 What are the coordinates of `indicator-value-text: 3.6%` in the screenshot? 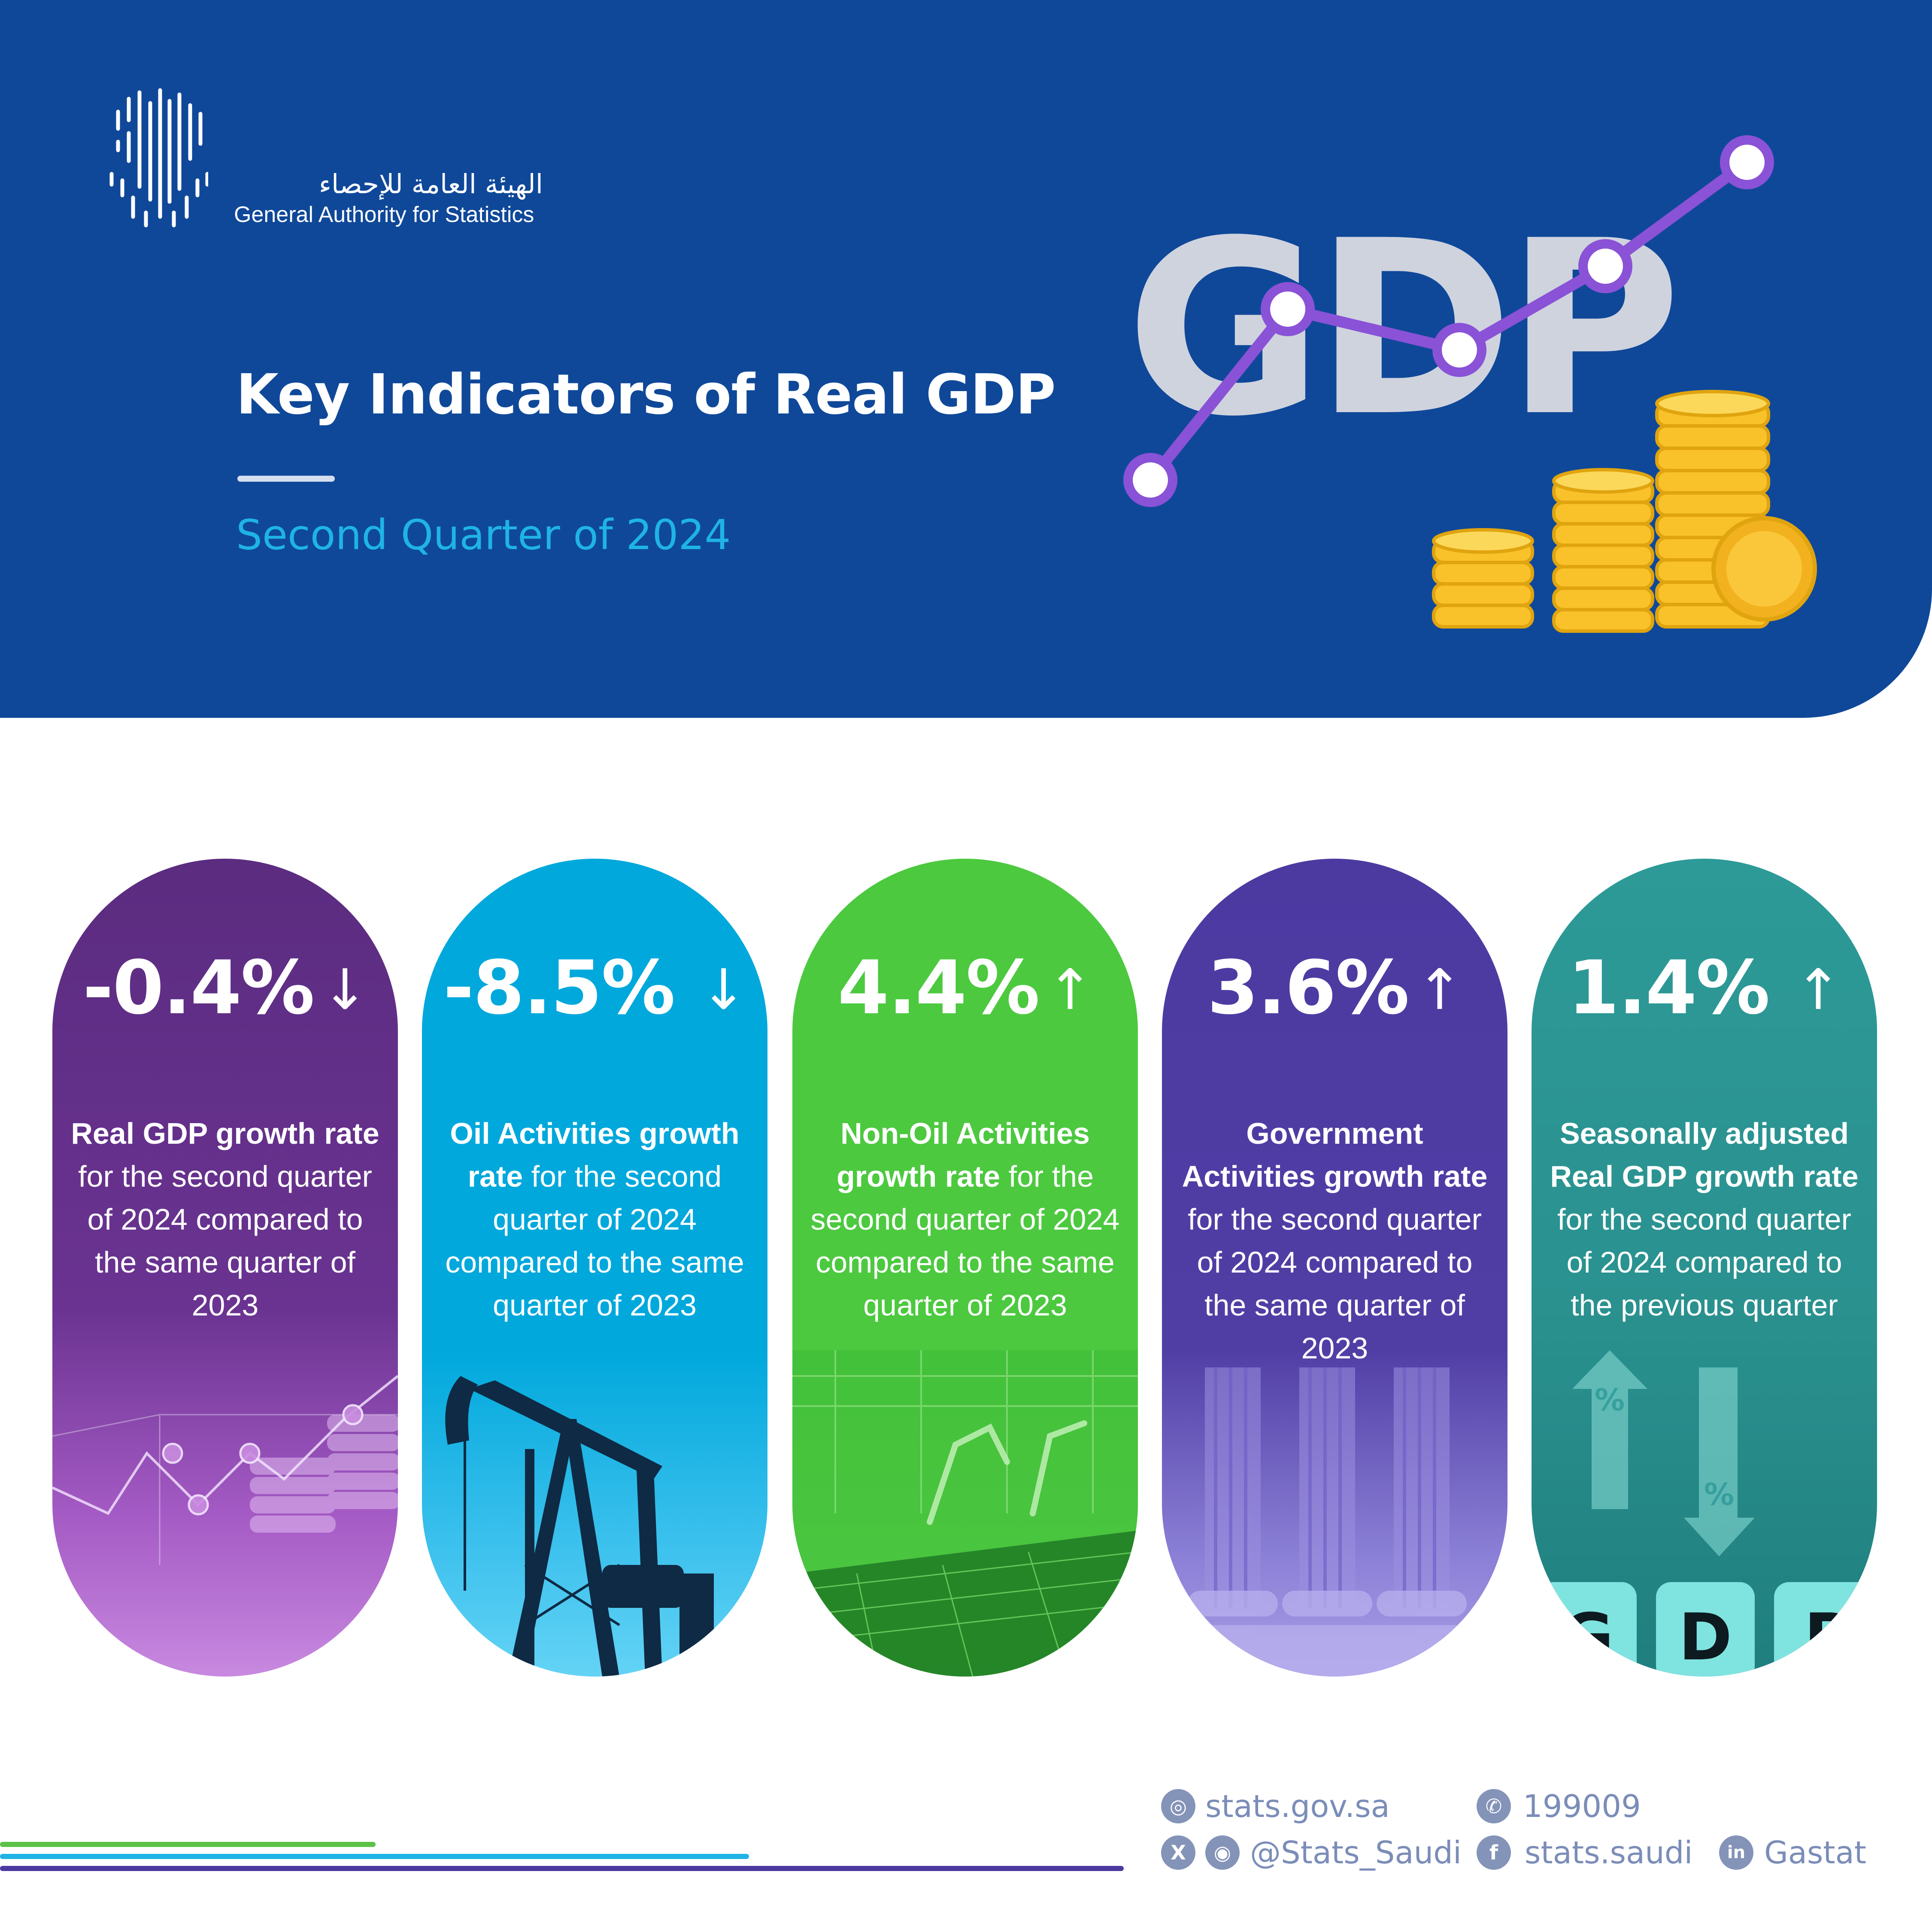 It's located at (1308, 988).